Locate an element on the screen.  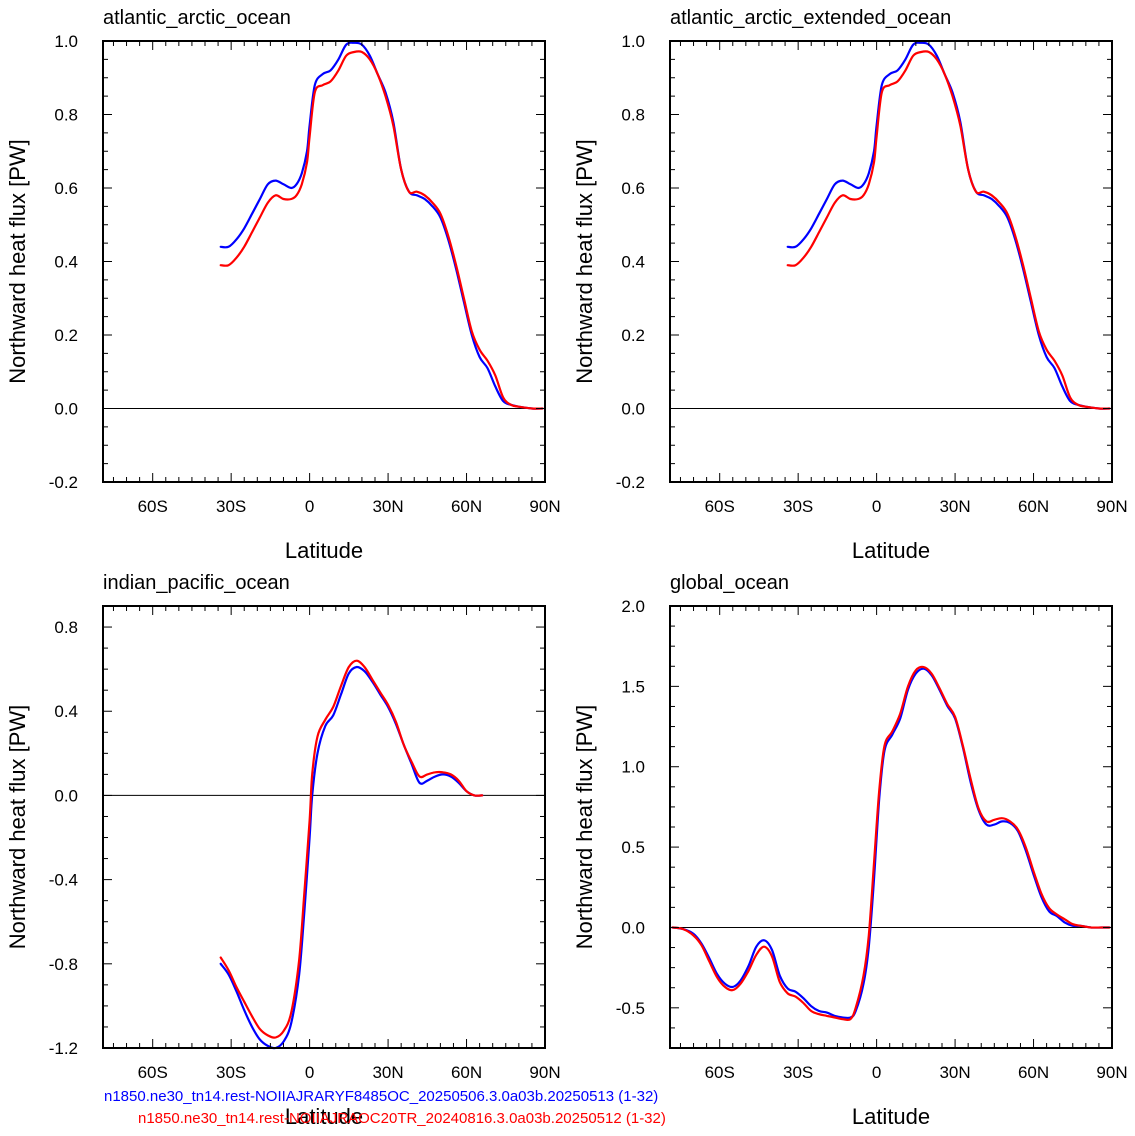
panel-title-1: atlantic_arctic_ocean is located at coordinates (197, 18).